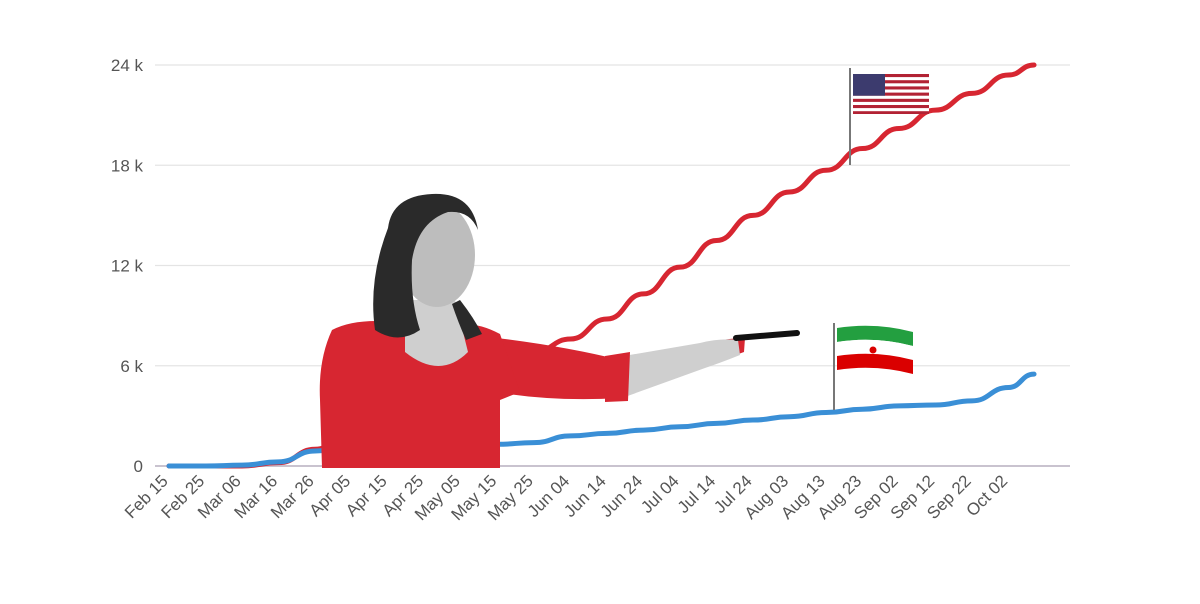 This screenshot has height=604, width=1200. I want to click on us-flag-icon, so click(889, 116).